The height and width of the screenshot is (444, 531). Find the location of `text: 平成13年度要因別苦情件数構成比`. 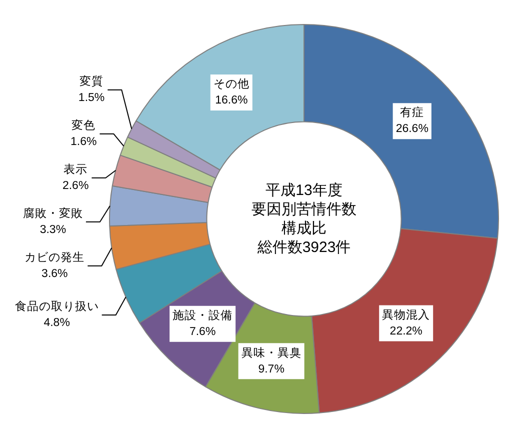

text: 平成13年度要因別苦情件数構成比 is located at coordinates (304, 209).